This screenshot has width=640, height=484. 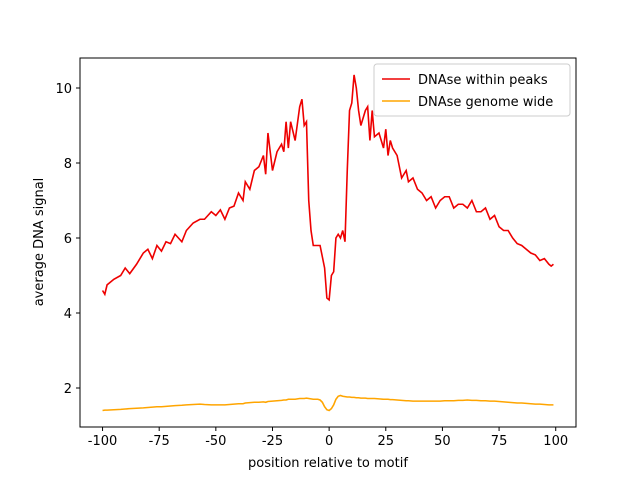 I want to click on legend-label: DNAse genome wide, so click(x=485, y=102).